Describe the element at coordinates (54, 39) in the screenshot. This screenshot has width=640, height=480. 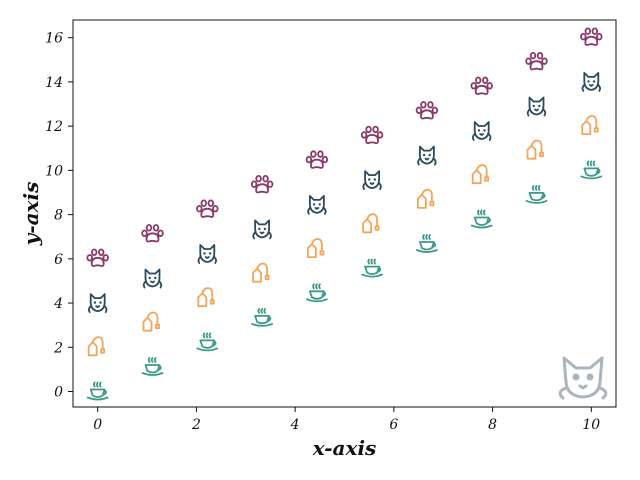
I see `y-tick-label: 16` at that location.